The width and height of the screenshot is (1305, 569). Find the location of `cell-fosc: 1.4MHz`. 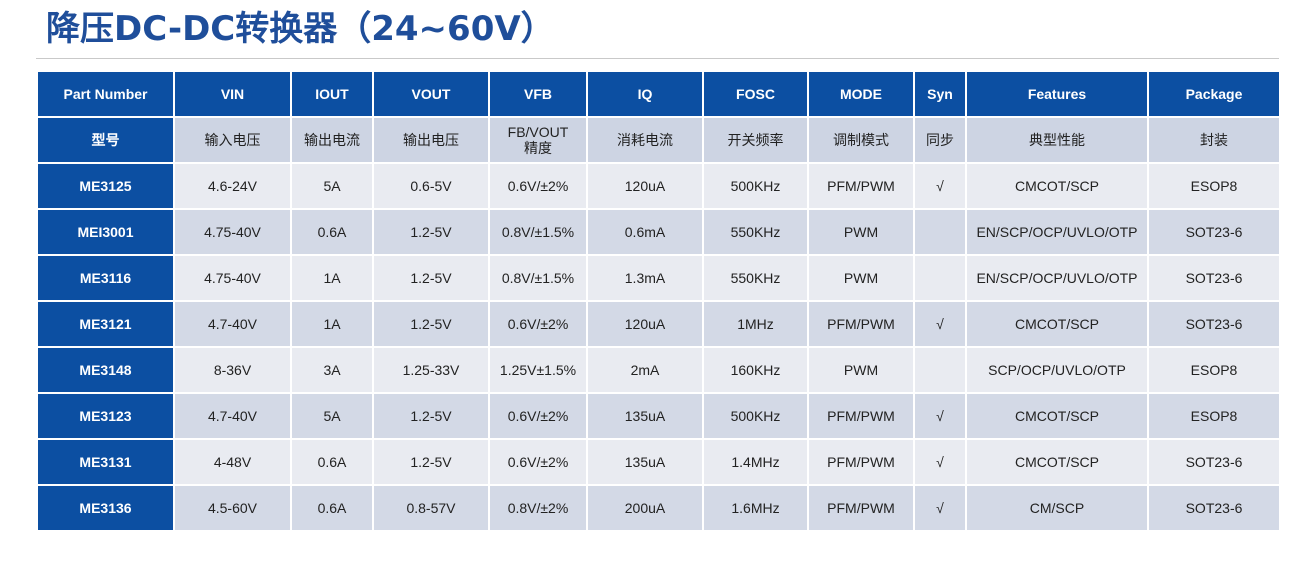

cell-fosc: 1.4MHz is located at coordinates (755, 462).